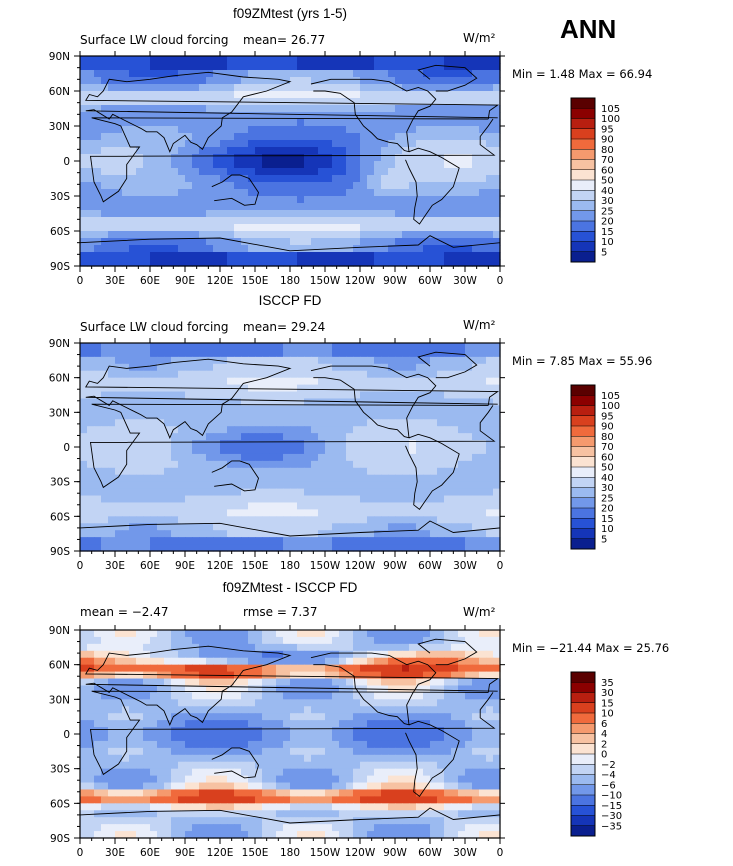 The image size is (733, 866). Describe the element at coordinates (447, 78) in the screenshot. I see `coastline` at that location.